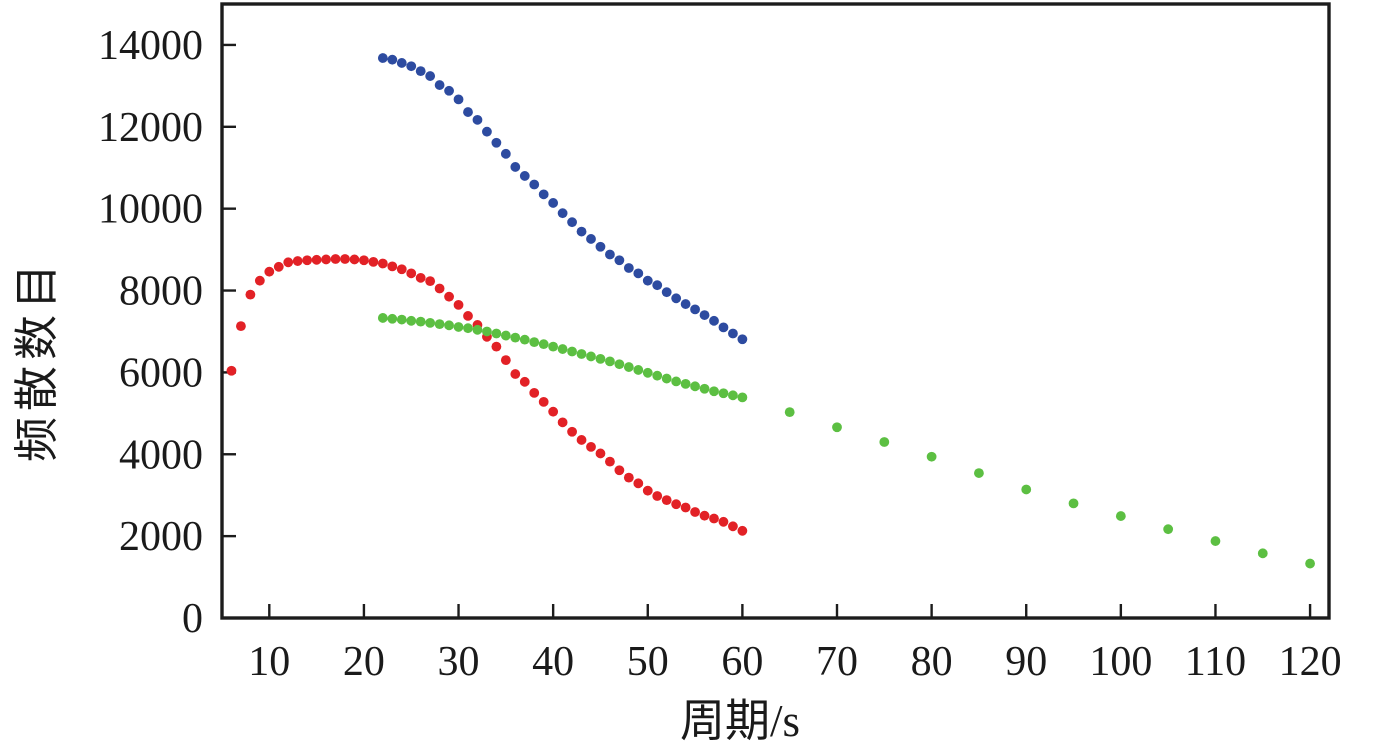 This screenshot has height=744, width=1378. What do you see at coordinates (837, 662) in the screenshot?
I see `x-tick-label: 70` at bounding box center [837, 662].